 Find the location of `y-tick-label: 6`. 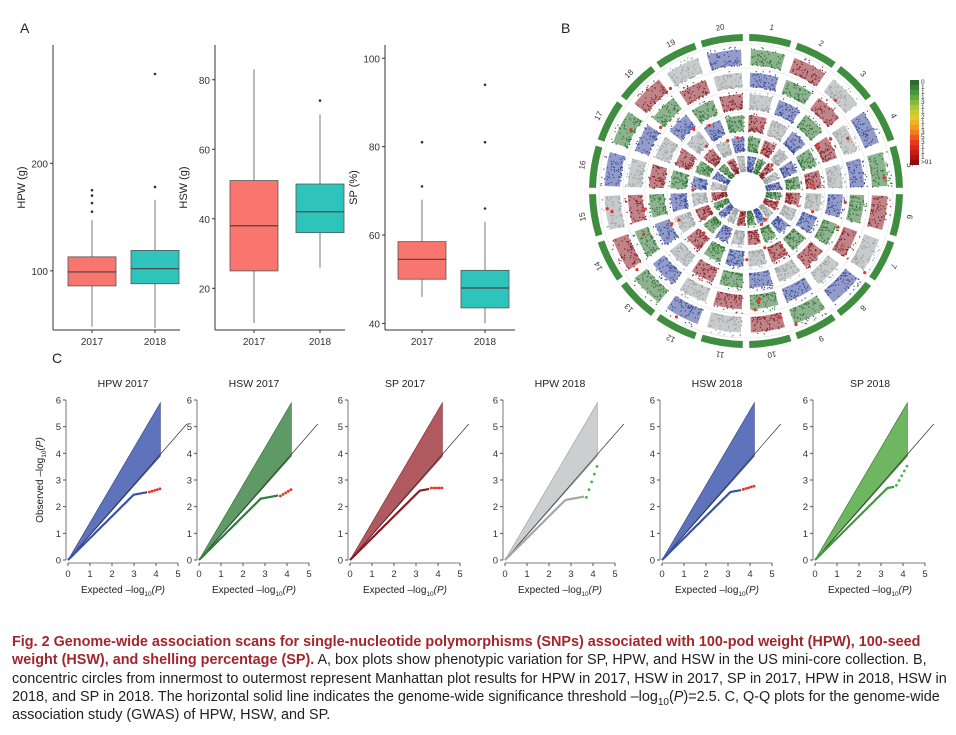

y-tick-label: 6 is located at coordinates (495, 401).